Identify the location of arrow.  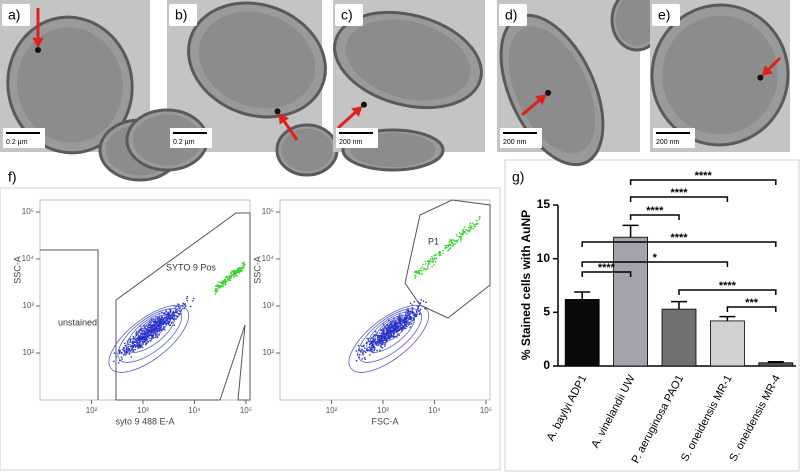
(289, 129).